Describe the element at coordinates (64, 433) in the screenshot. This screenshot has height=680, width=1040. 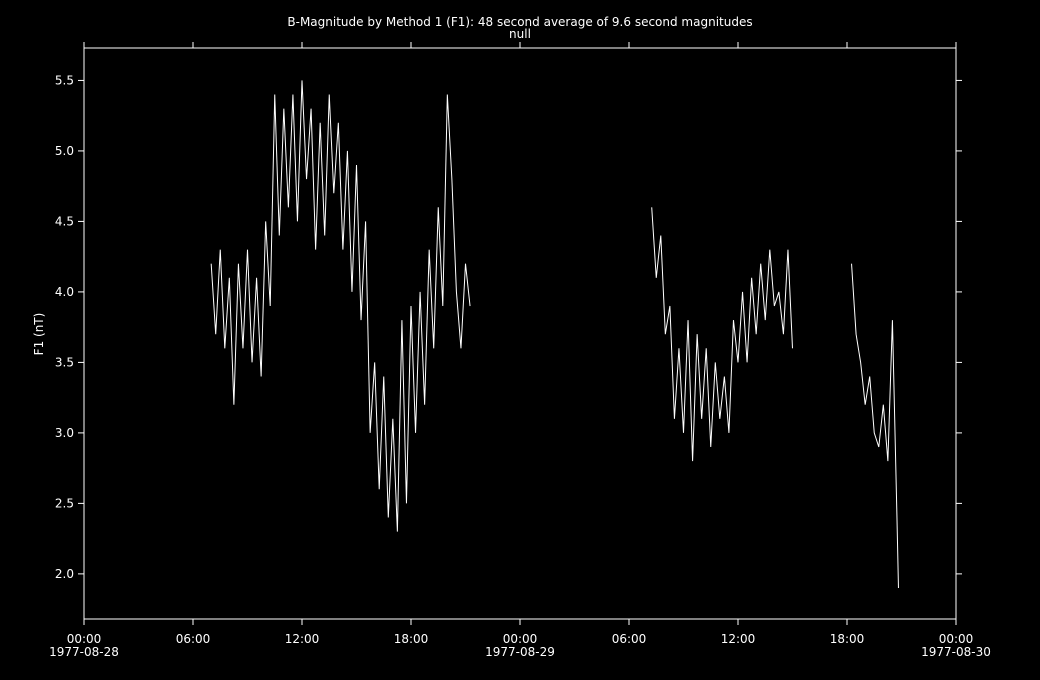
I see `y-tick-label: 3.0` at that location.